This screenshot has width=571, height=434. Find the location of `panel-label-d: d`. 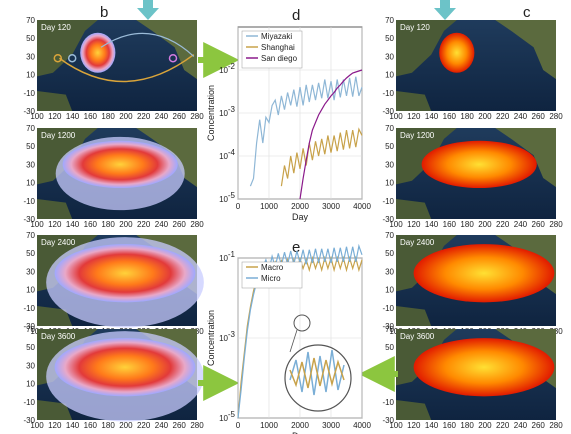

panel-label-d: d is located at coordinates (296, 15).